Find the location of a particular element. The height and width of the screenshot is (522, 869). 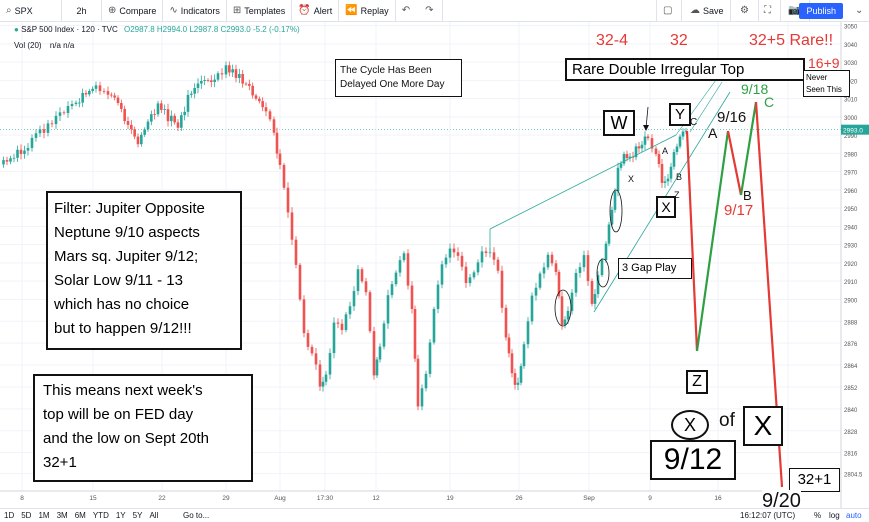

expand-button: ⌄ is located at coordinates (859, 11).